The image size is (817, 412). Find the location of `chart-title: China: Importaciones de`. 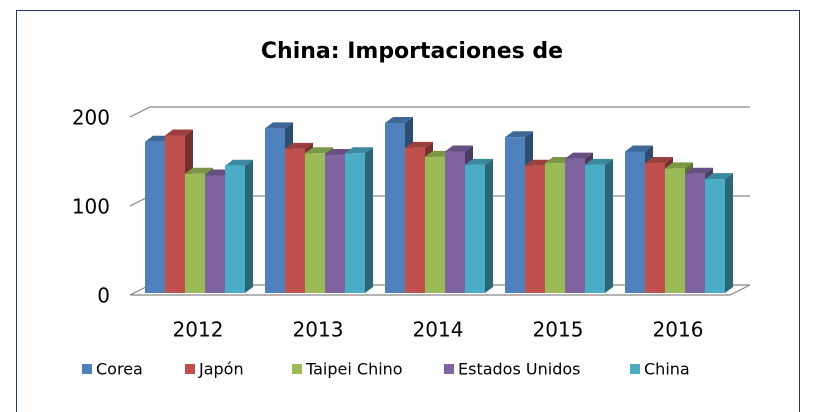

chart-title: China: Importaciones de is located at coordinates (412, 51).